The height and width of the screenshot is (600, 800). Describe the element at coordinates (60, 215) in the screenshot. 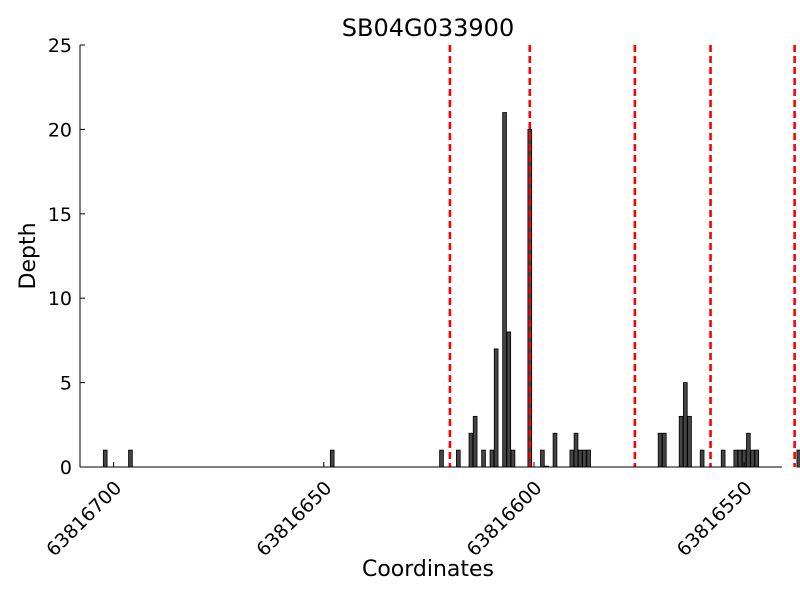

I see `y-tick-label: 15` at that location.